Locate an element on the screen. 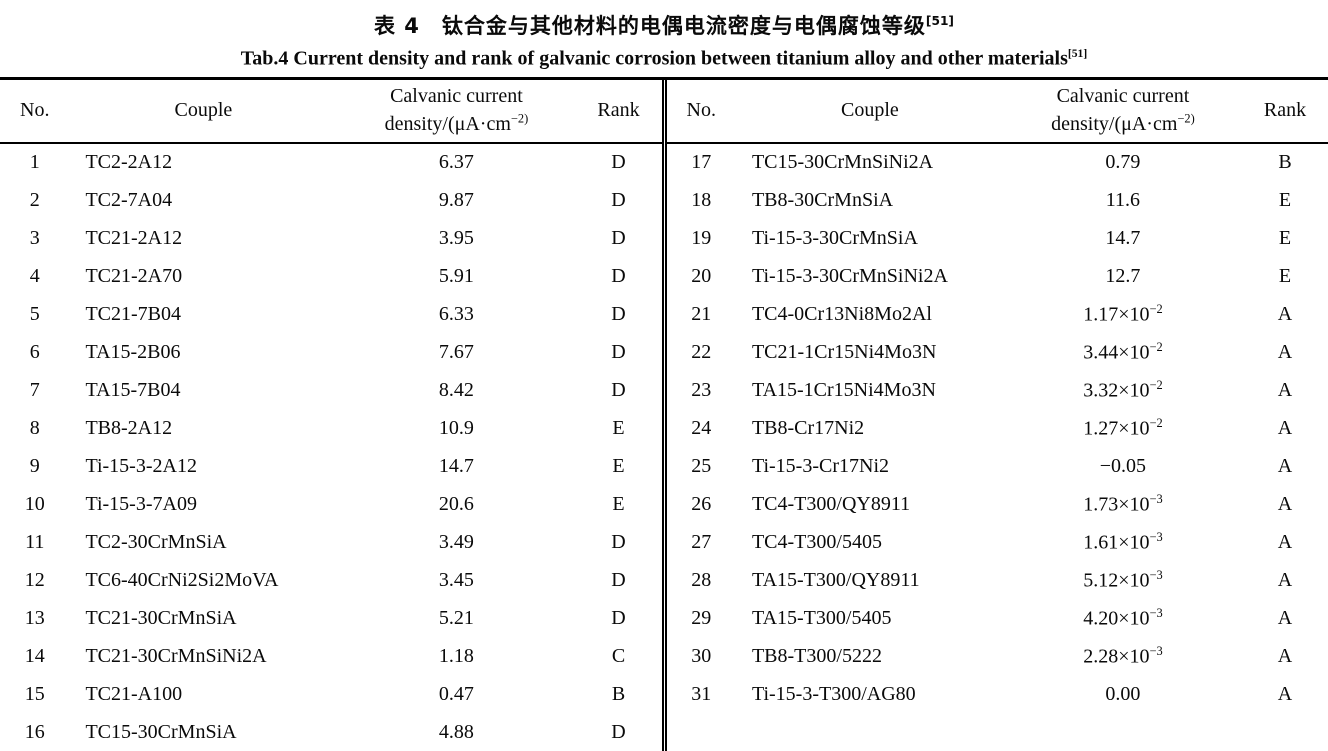  cell-density: 1.27×10⁻² is located at coordinates (1123, 428).